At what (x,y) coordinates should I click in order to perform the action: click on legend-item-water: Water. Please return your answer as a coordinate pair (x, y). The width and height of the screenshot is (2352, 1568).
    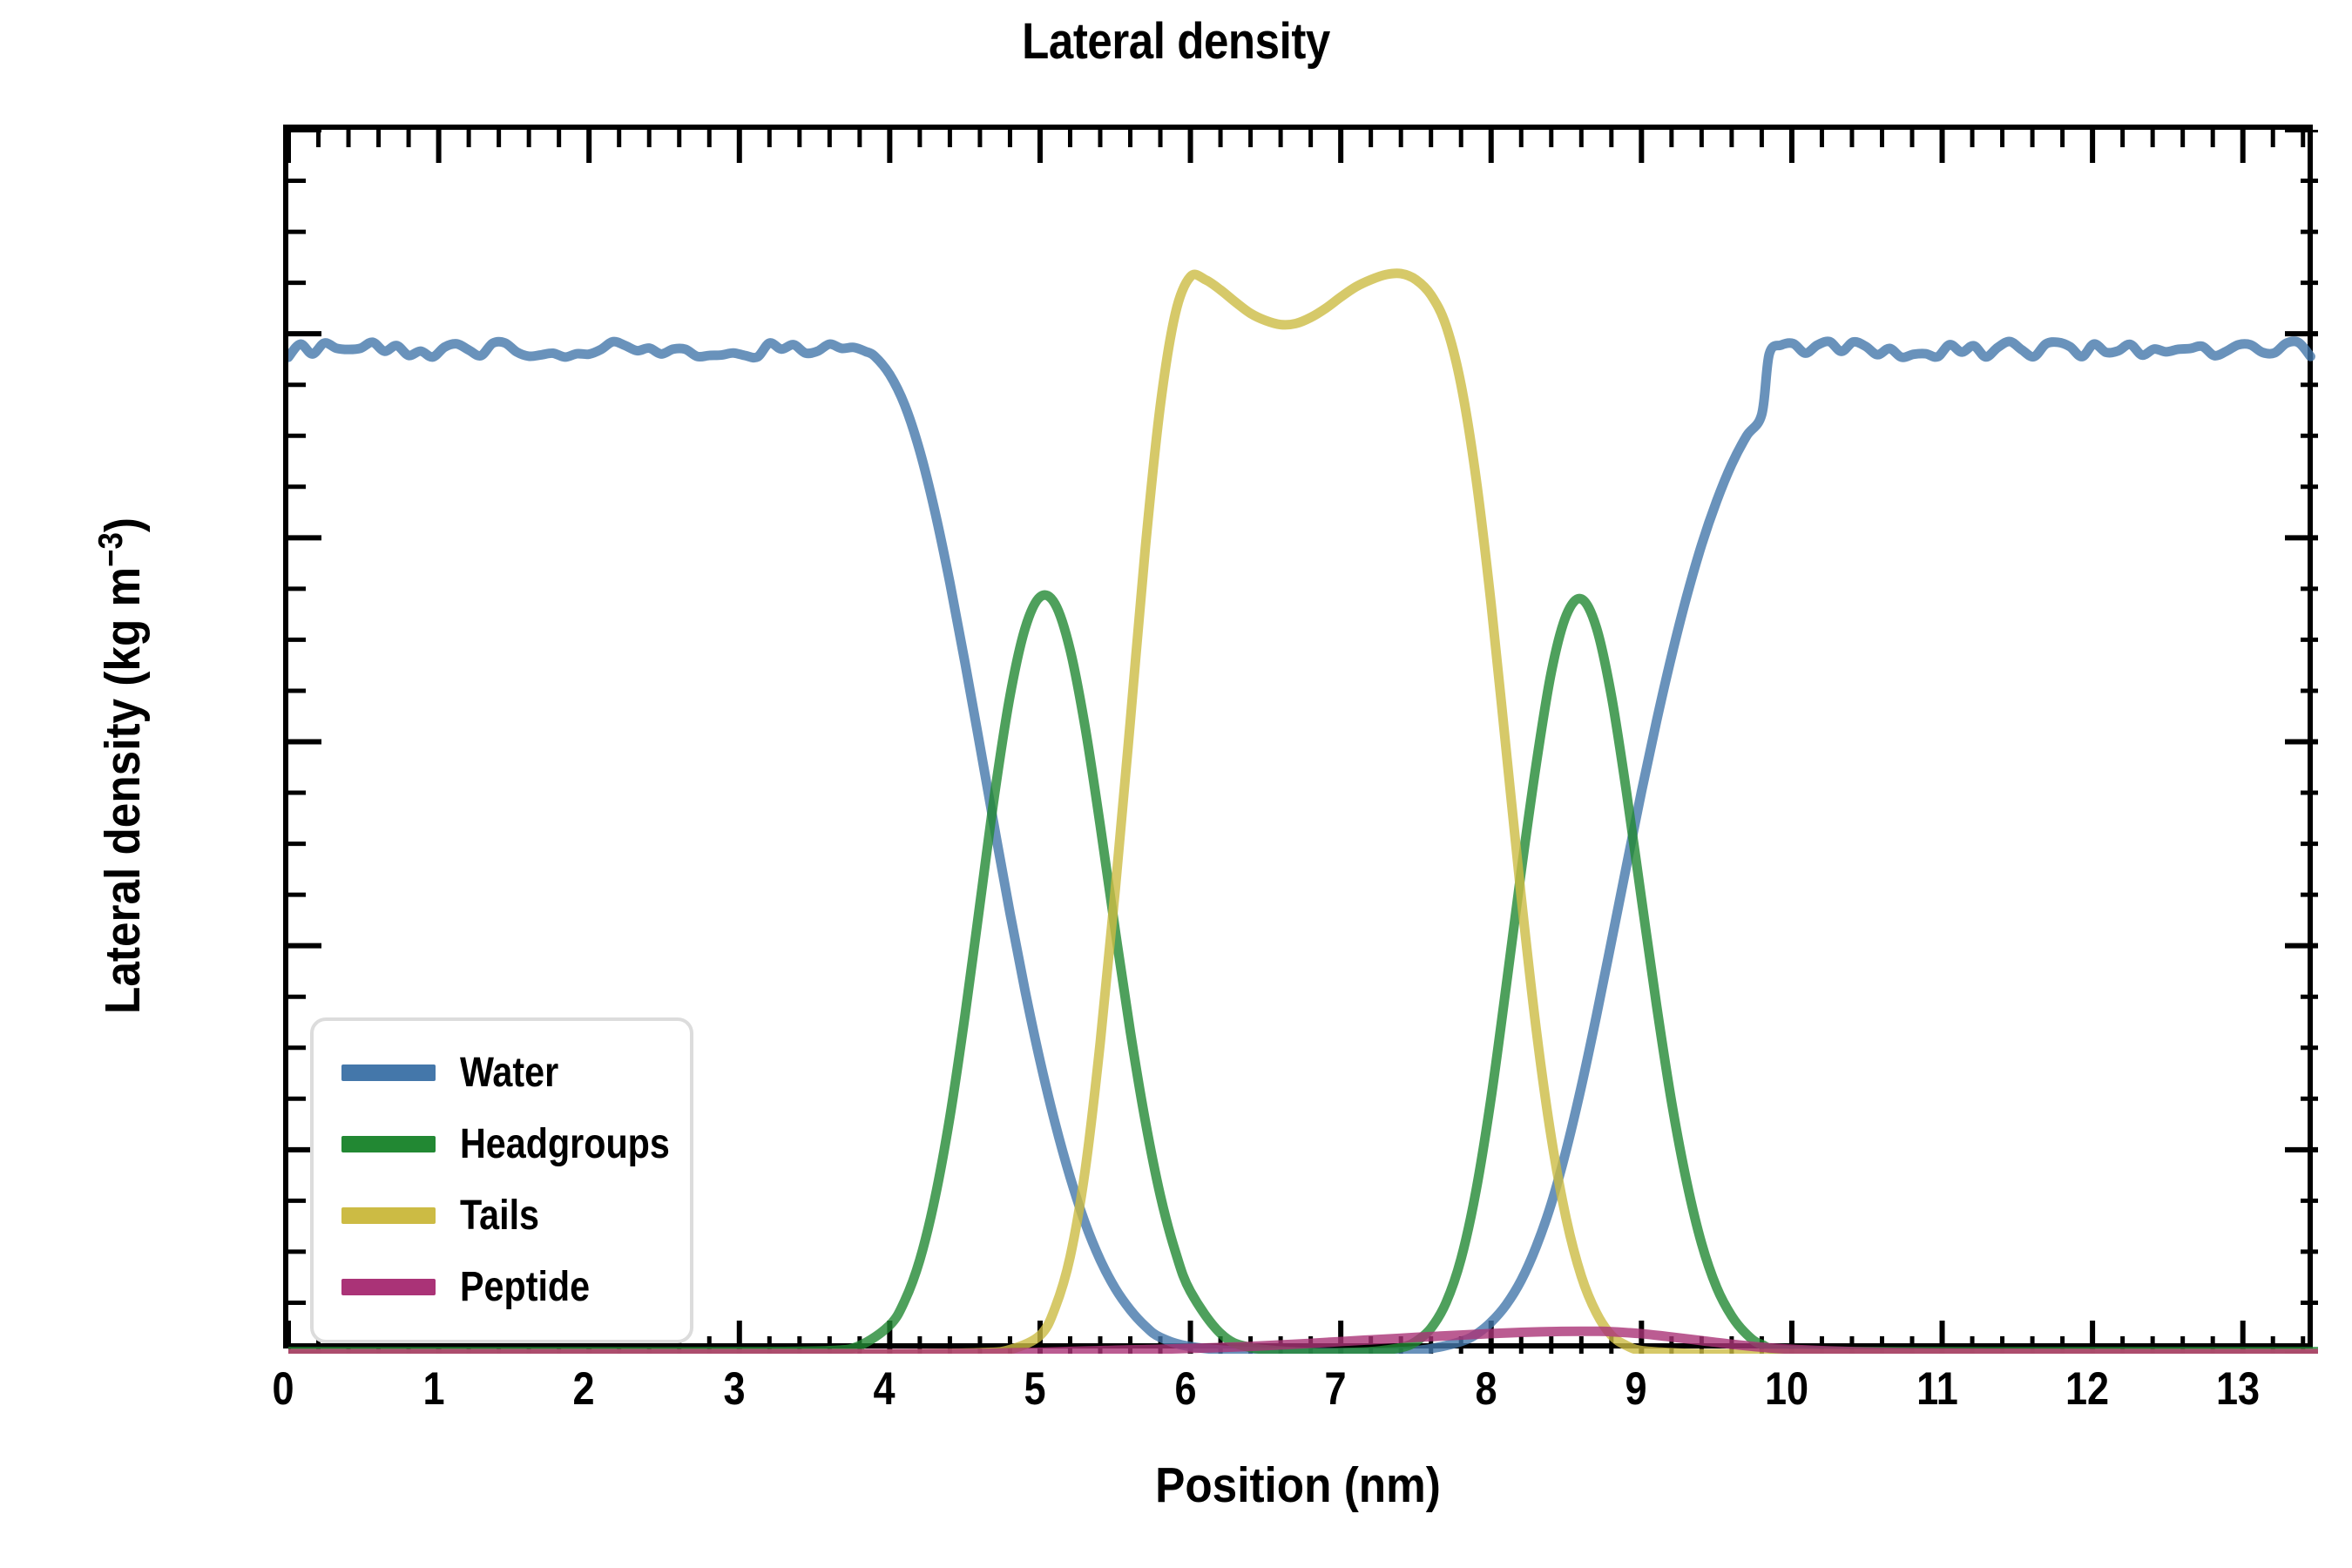
    Looking at the image, I should click on (502, 1073).